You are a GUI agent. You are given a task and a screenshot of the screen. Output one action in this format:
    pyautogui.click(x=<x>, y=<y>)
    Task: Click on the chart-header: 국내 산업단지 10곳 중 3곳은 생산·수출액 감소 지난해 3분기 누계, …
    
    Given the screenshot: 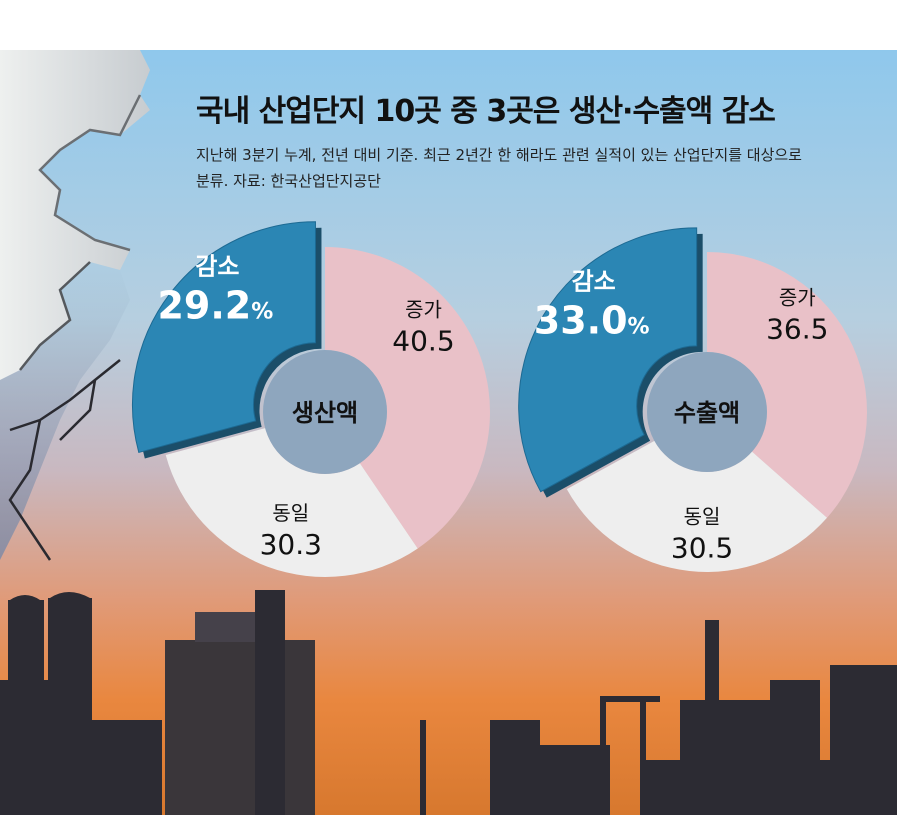 What is the action you would take?
    pyautogui.click(x=536, y=140)
    